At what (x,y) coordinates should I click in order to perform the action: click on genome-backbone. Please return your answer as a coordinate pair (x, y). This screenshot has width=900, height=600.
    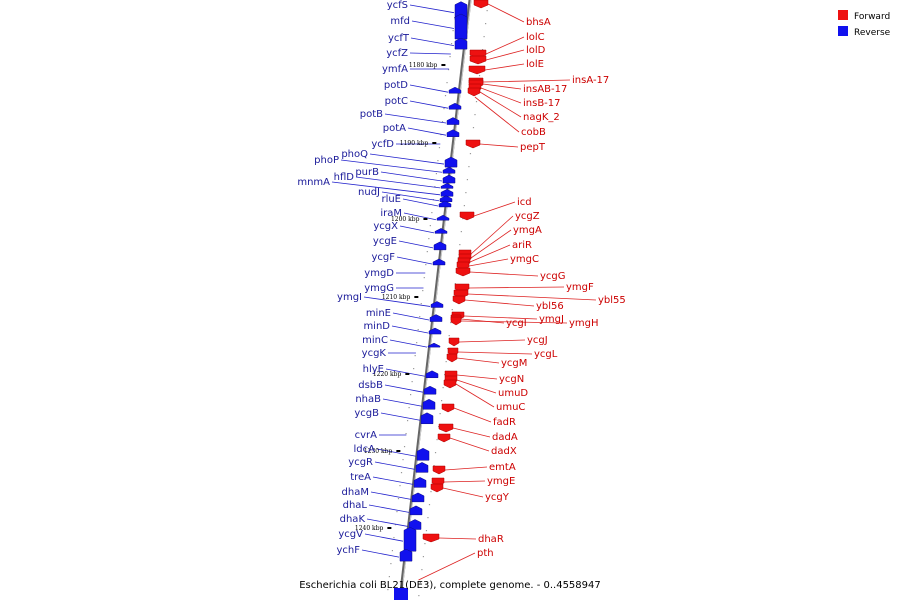
    Looking at the image, I should click on (437, 300).